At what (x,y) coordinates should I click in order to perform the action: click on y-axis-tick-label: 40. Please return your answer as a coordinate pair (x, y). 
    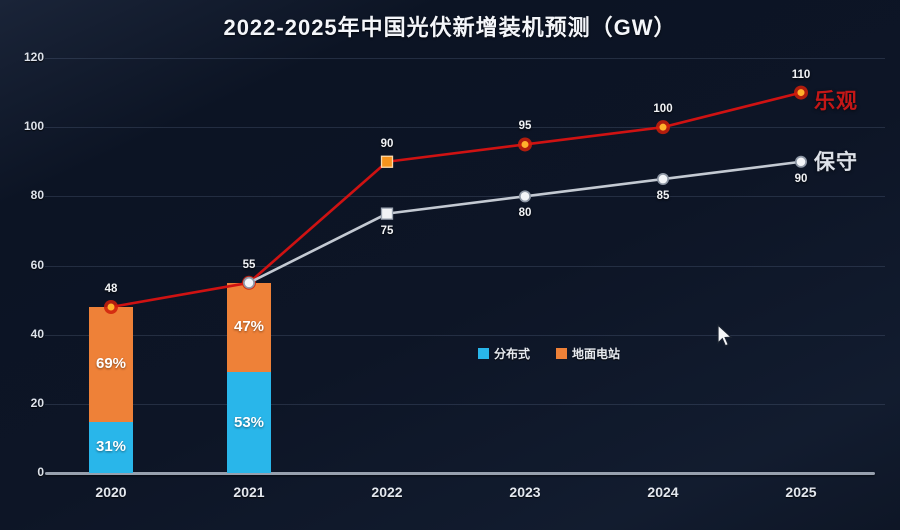
    Looking at the image, I should click on (37, 333).